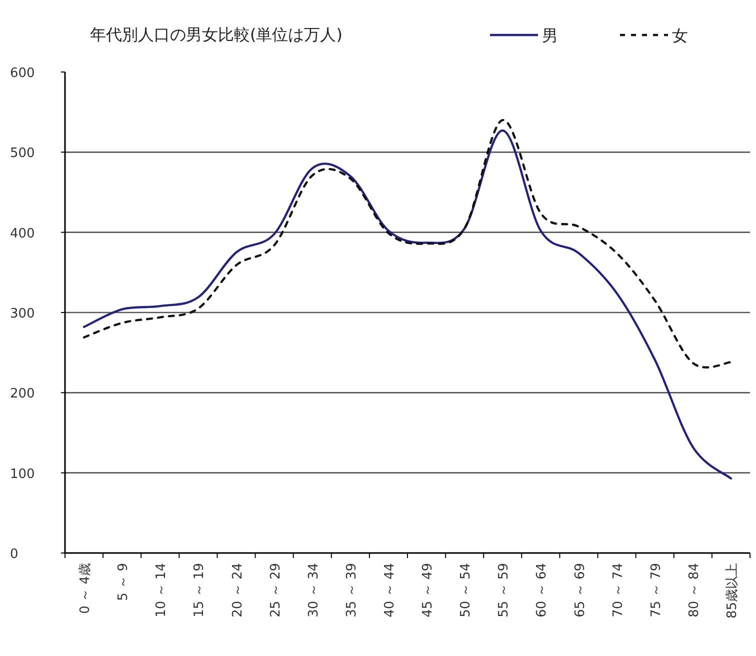  I want to click on x-tick-label: 30 ～ 34, so click(314, 590).